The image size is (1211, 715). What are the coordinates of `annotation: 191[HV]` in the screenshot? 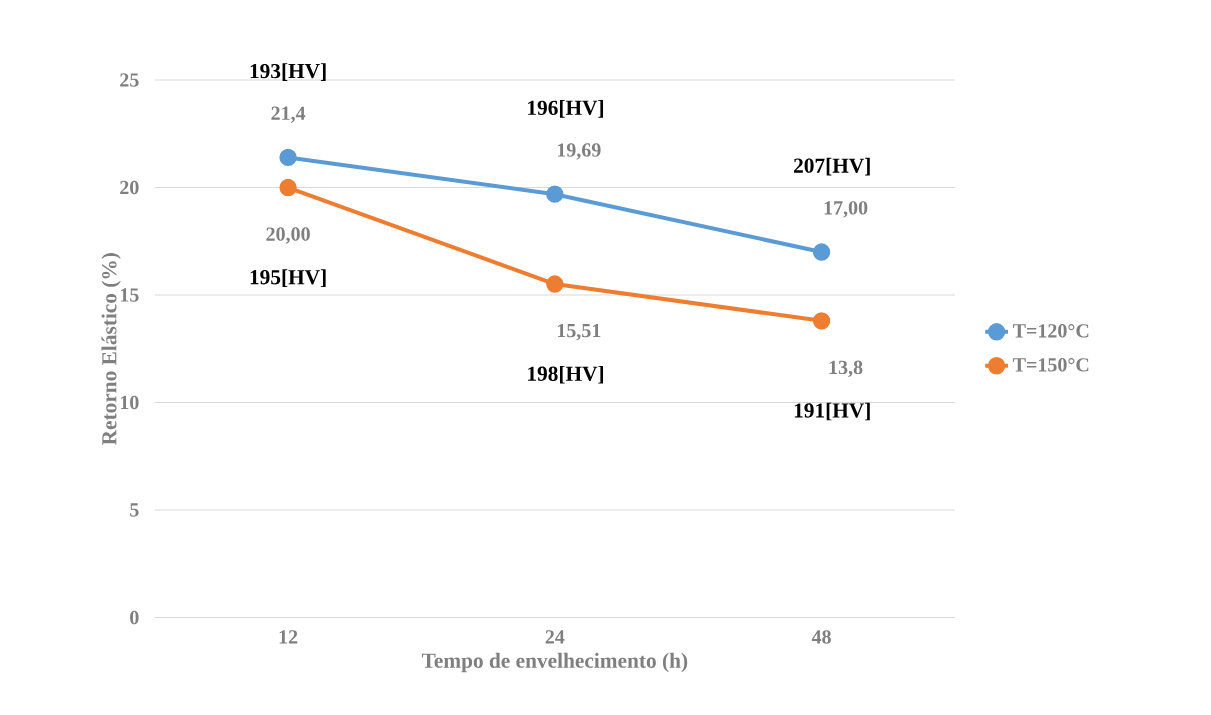 It's located at (832, 411).